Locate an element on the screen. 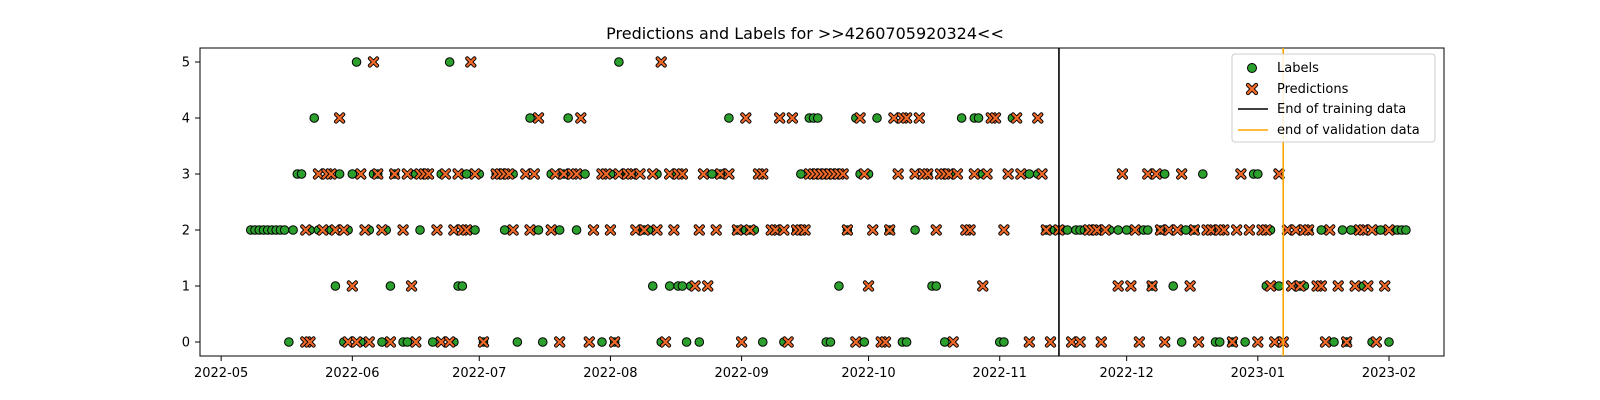 The image size is (1600, 400). legend-labels-marker is located at coordinates (1252, 68).